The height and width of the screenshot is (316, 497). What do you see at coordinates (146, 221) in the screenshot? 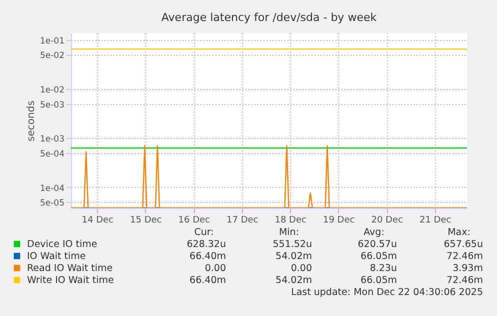
I see `x-tick-label: 15 Dec` at bounding box center [146, 221].